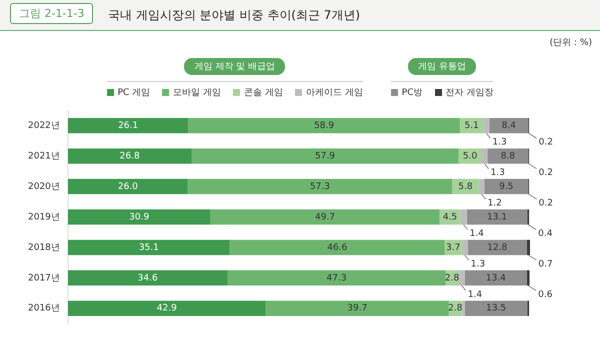  I want to click on text: 게임 제작 및 배급업, so click(234, 66).